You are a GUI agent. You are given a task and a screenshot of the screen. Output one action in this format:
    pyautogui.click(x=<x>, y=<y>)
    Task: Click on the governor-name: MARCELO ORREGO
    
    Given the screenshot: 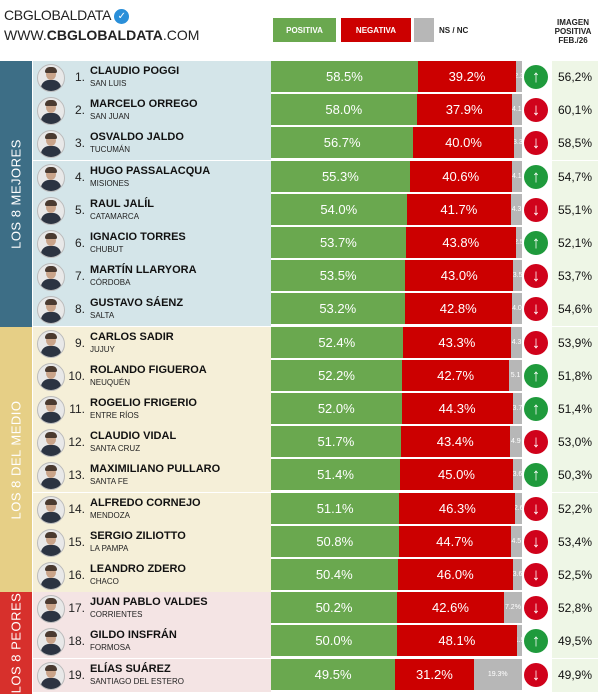 What is the action you would take?
    pyautogui.click(x=144, y=104)
    